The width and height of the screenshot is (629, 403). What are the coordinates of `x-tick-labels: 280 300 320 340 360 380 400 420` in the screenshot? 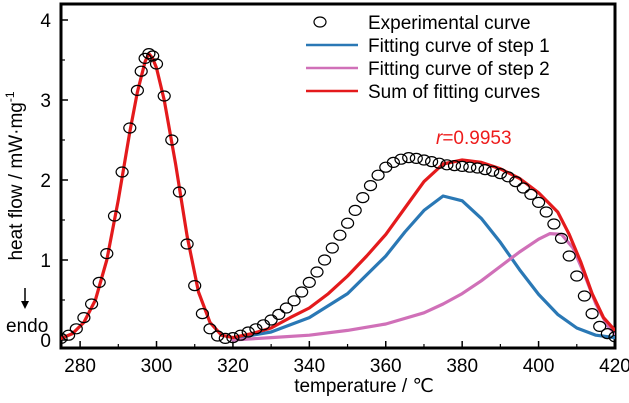 It's located at (346, 366).